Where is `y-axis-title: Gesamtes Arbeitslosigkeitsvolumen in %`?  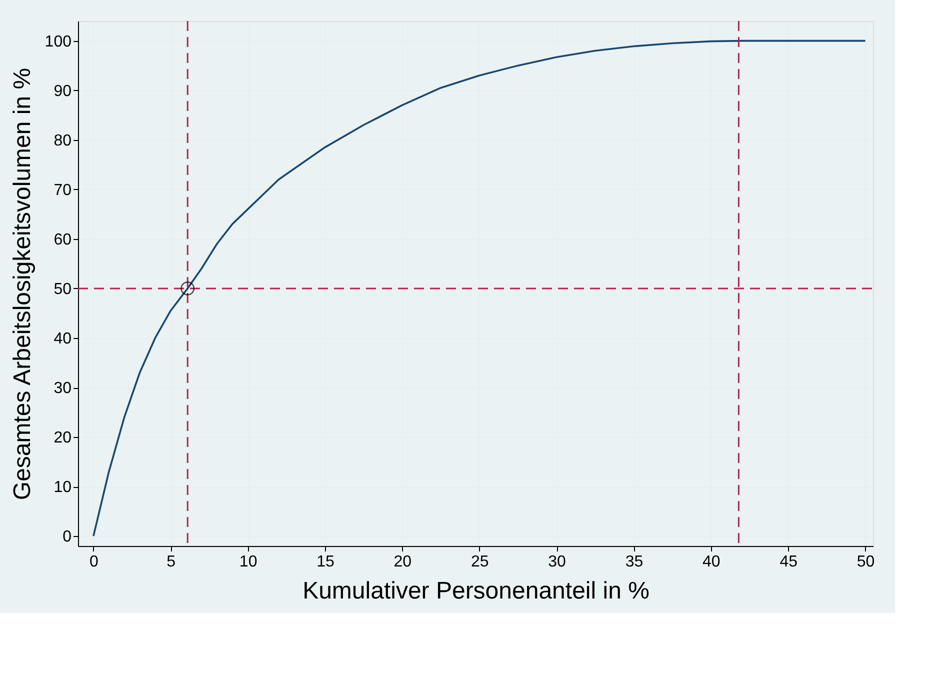
y-axis-title: Gesamtes Arbeitslosigkeitsvolumen in % is located at coordinates (22, 284).